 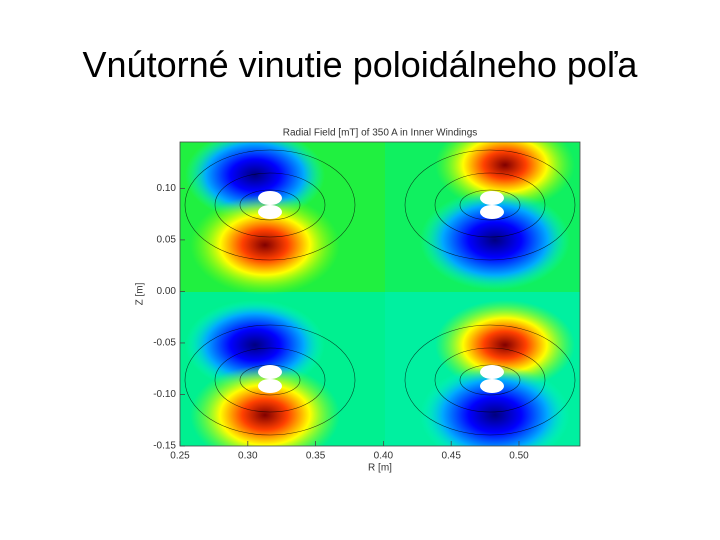 What do you see at coordinates (360, 64) in the screenshot?
I see `slide-title: Vnútorné vinutie poloidálneho poľa` at bounding box center [360, 64].